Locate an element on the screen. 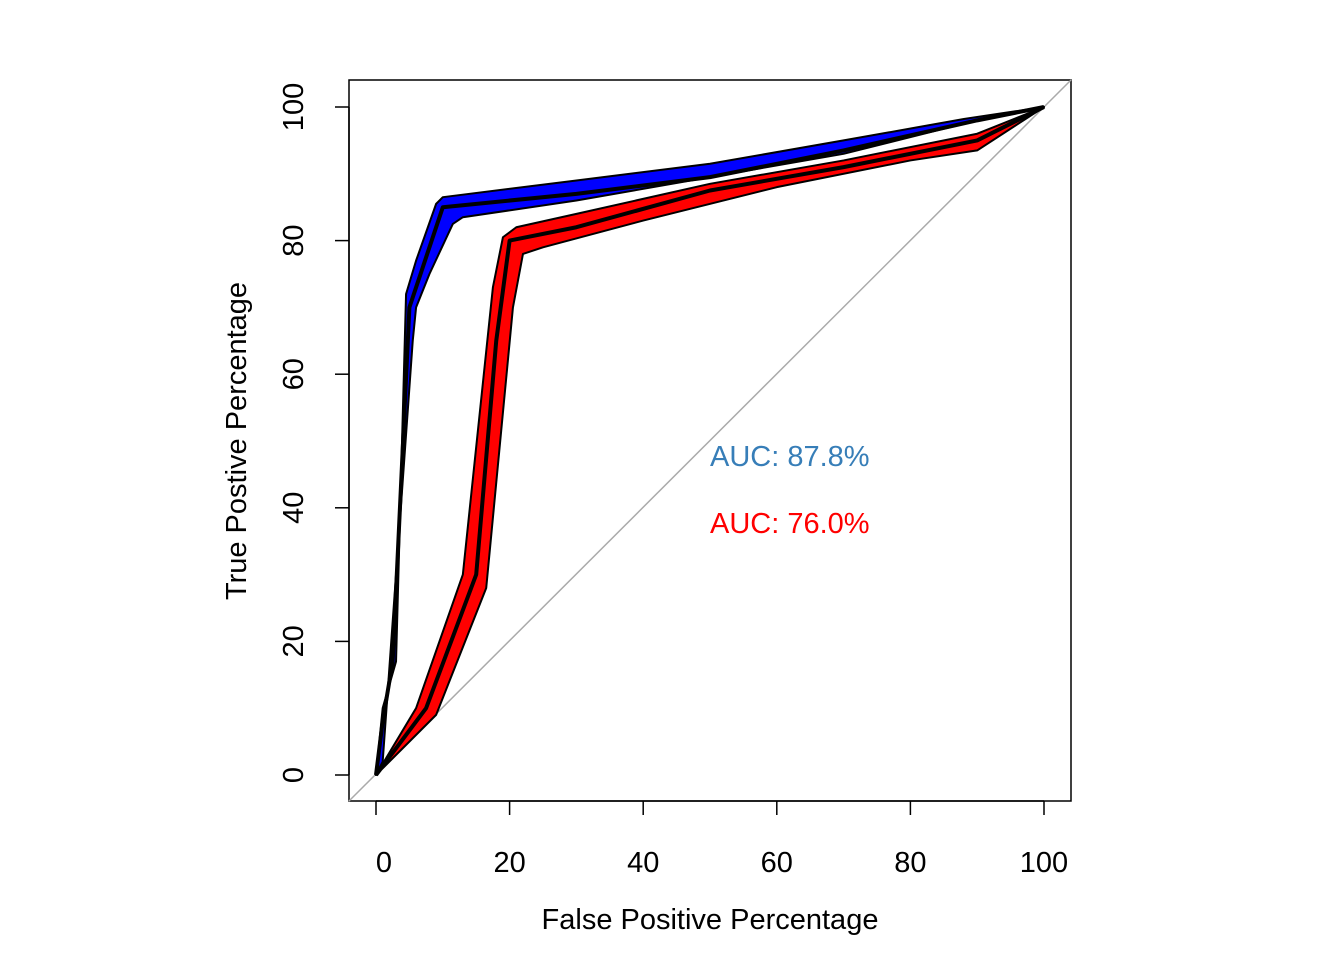 This screenshot has width=1344, height=960. x-tick-label: 80 is located at coordinates (910, 863).